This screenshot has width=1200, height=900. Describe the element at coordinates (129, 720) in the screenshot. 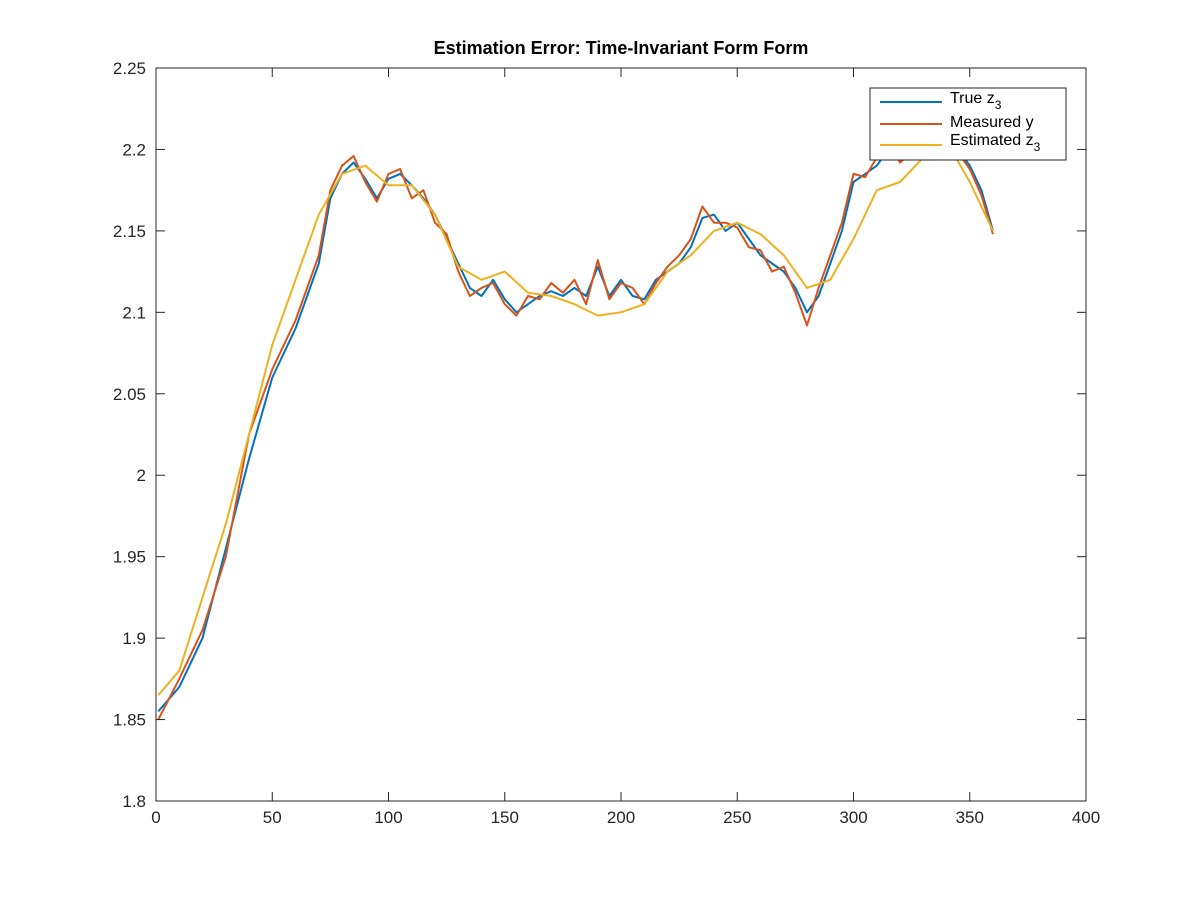

I see `y-tick-label: 1.85` at that location.